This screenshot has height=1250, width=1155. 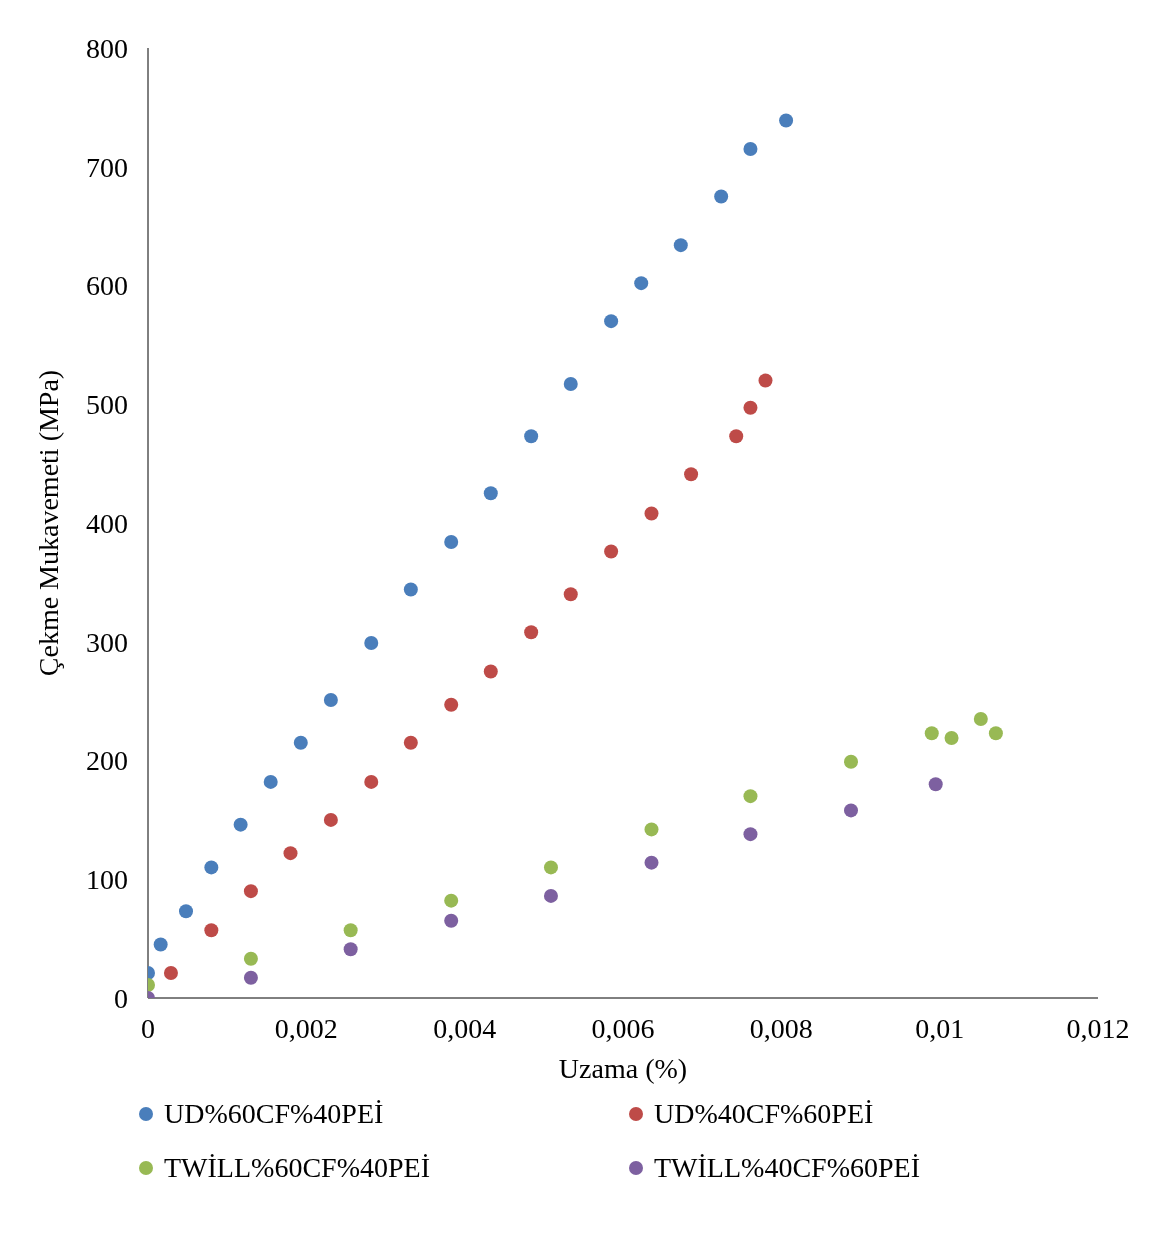 I want to click on x-tick-label: 0,01, so click(x=940, y=1028).